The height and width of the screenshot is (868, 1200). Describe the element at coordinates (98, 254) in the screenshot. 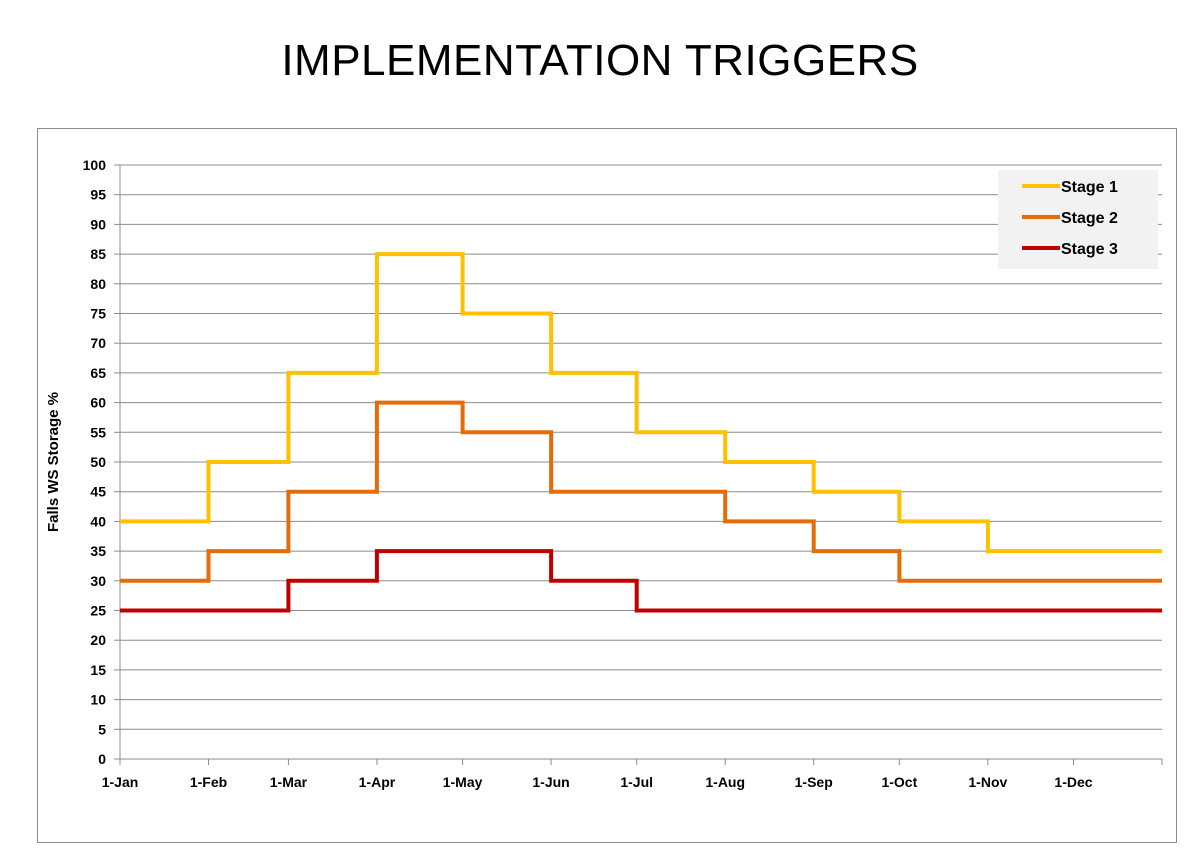

I see `y-tick-label: 85` at that location.